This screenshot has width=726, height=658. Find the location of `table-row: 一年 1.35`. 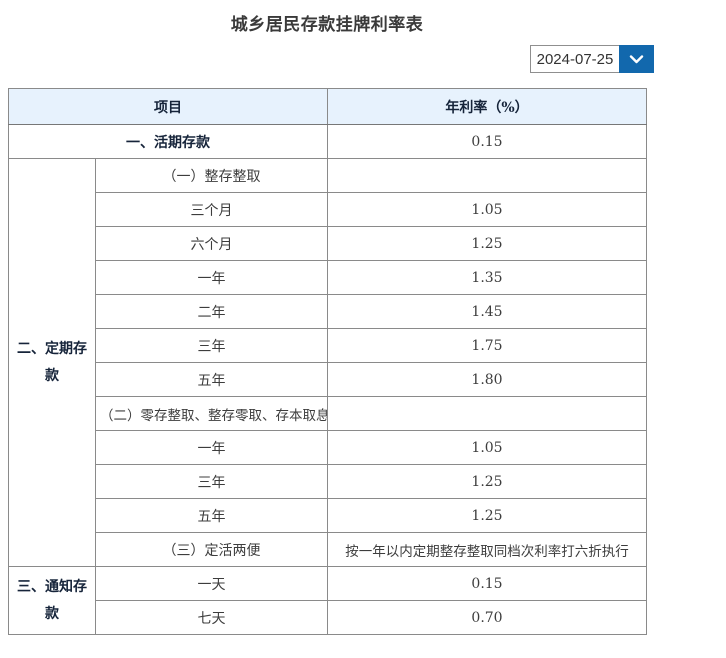

table-row: 一年 1.35 is located at coordinates (328, 277).